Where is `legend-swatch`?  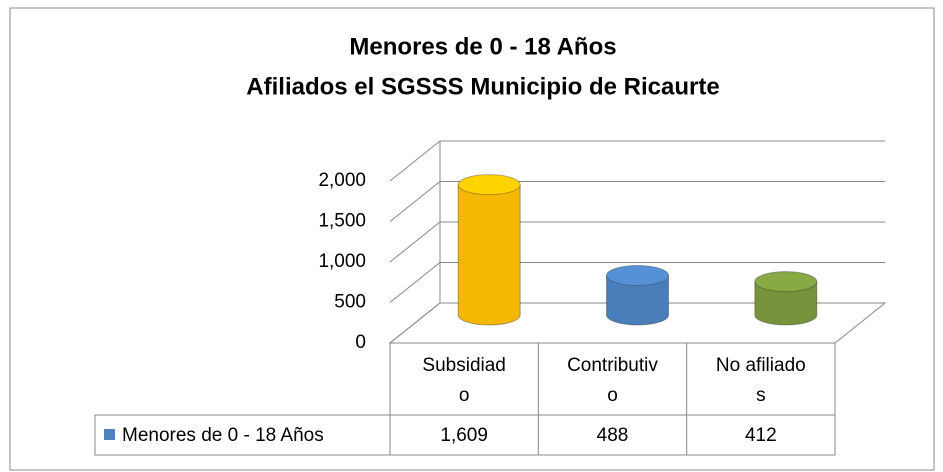
legend-swatch is located at coordinates (109, 434).